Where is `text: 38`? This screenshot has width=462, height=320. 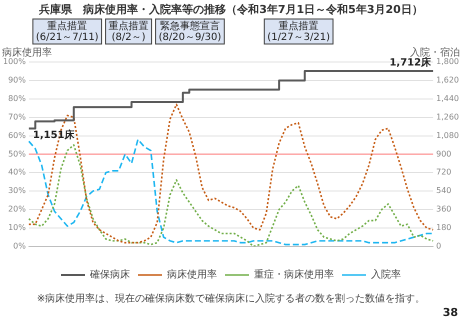
text: 38 is located at coordinates (450, 312).